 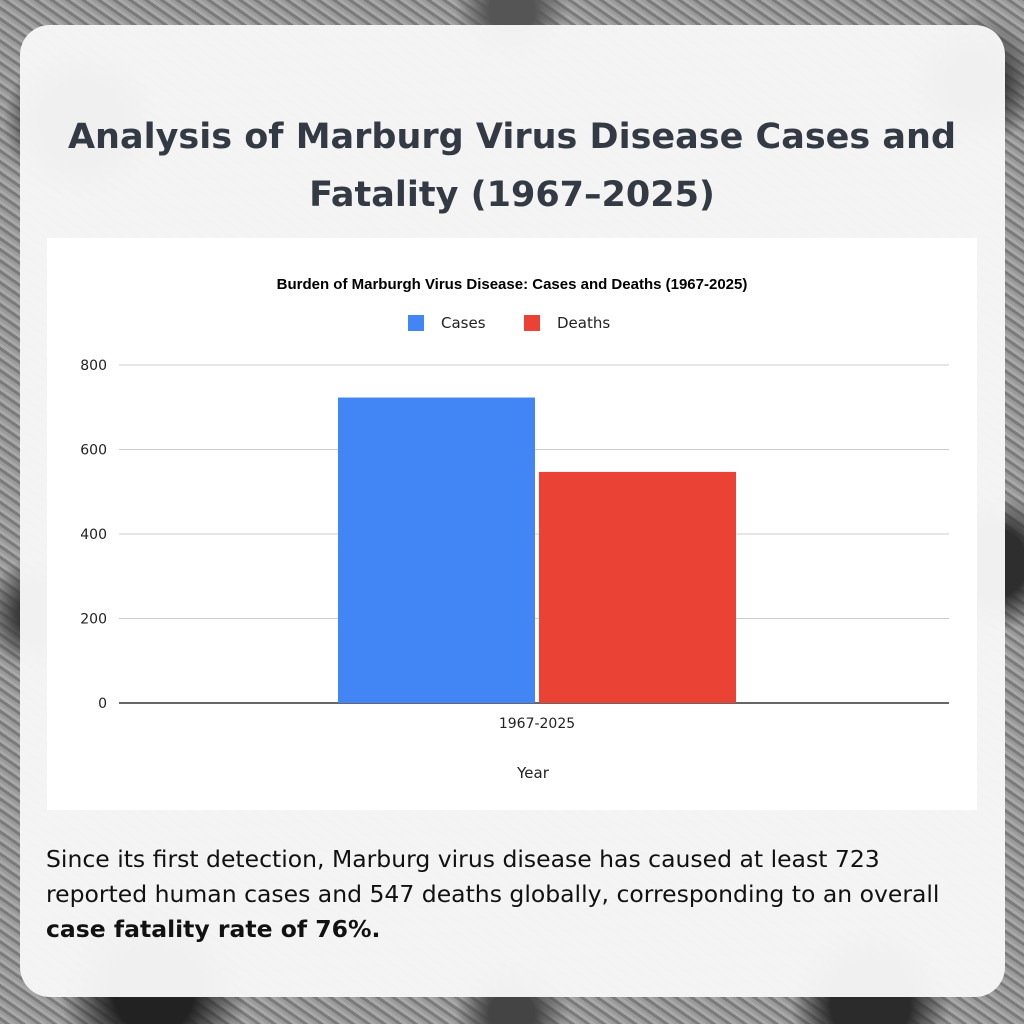 What do you see at coordinates (436, 550) in the screenshot?
I see `bar-cases-1967-2025` at bounding box center [436, 550].